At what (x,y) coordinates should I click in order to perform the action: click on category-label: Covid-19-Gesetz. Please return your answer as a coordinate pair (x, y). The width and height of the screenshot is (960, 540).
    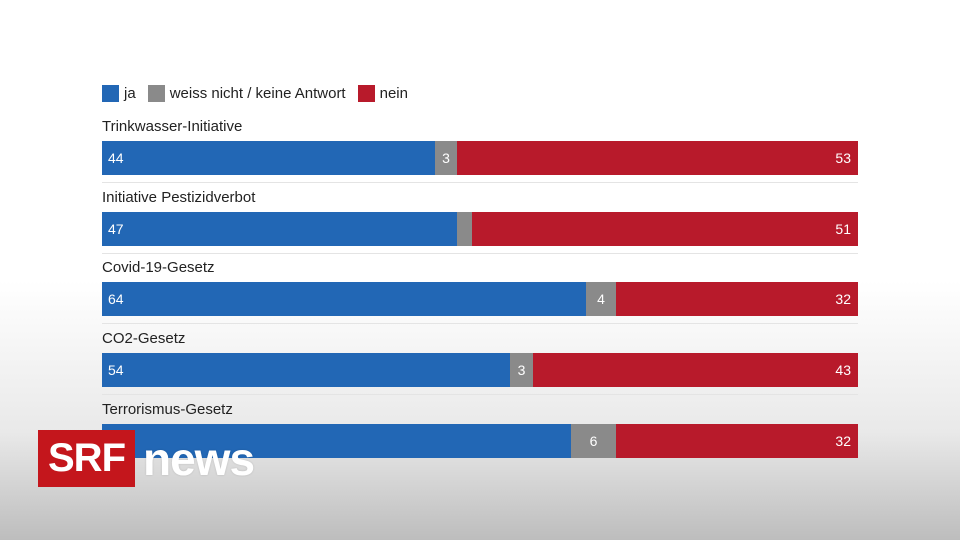
    Looking at the image, I should click on (158, 267).